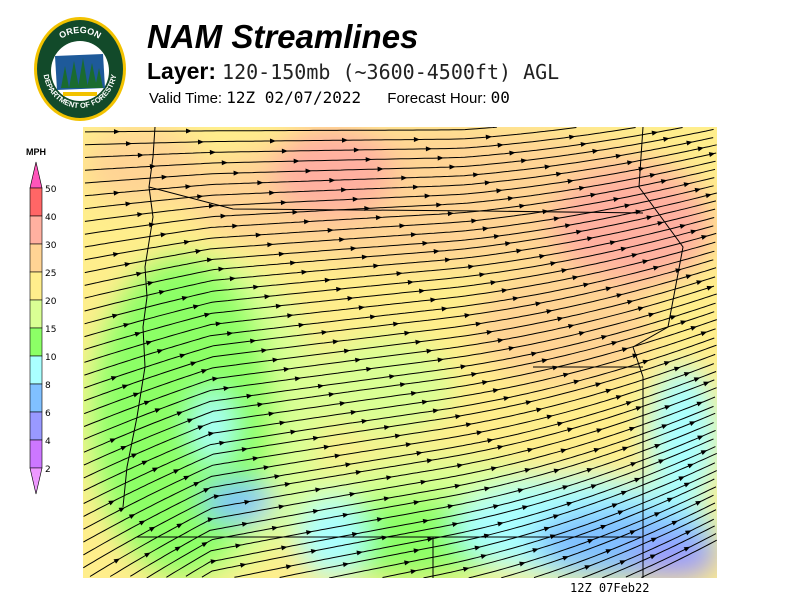  What do you see at coordinates (50, 274) in the screenshot?
I see `legend-tick-label: 25` at bounding box center [50, 274].